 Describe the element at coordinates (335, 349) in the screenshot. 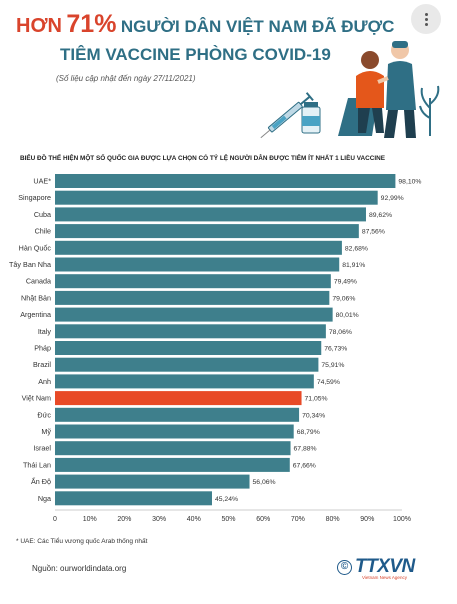

I see `value-label: 76,73%` at that location.